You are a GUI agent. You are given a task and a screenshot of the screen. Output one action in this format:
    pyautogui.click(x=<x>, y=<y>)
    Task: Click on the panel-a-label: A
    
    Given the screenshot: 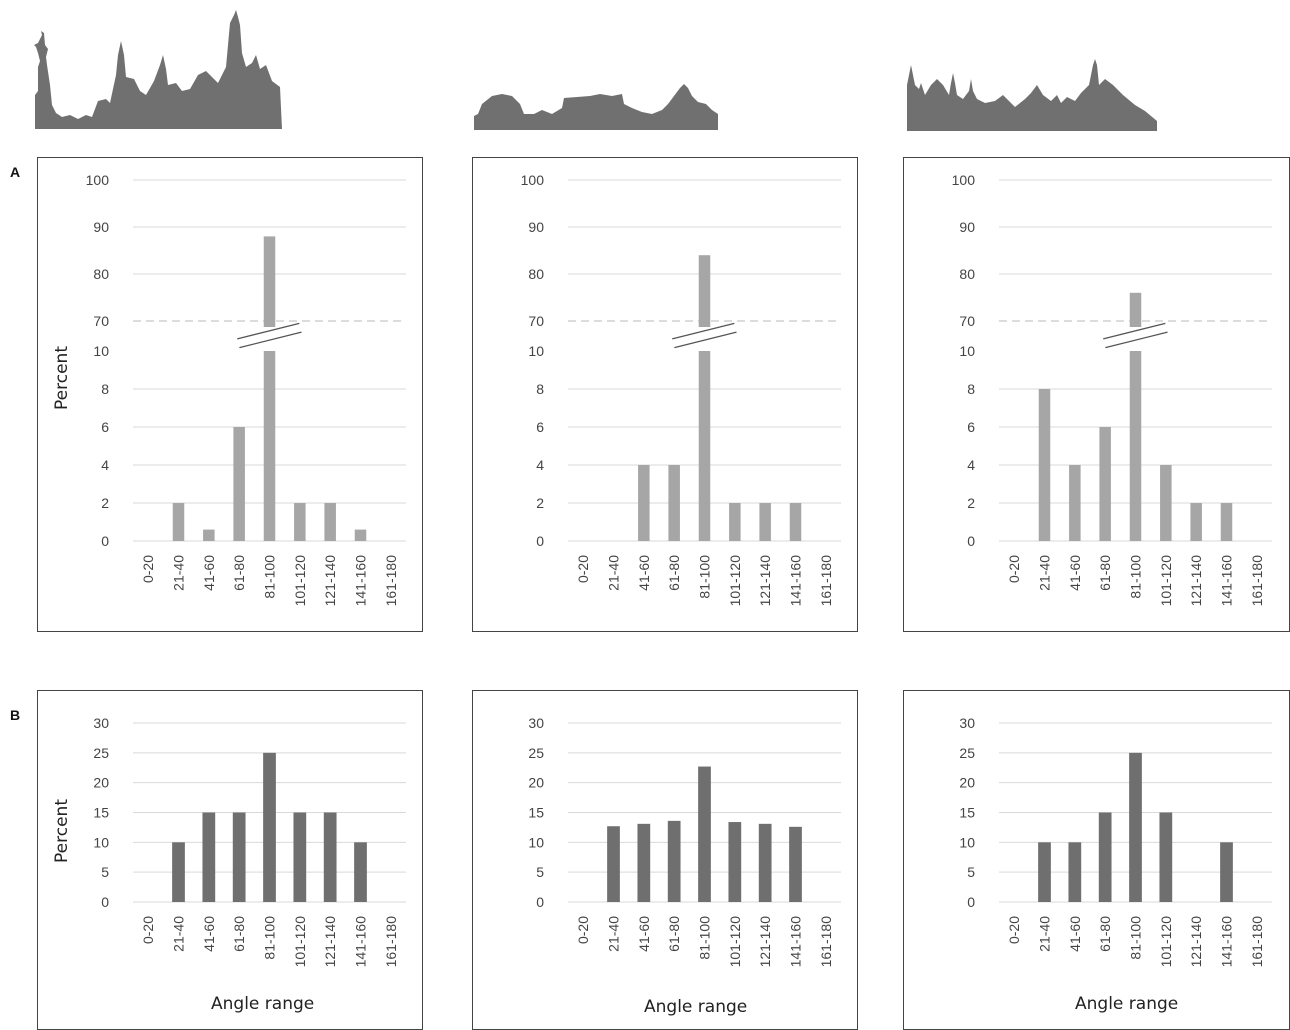 What is the action you would take?
    pyautogui.click(x=15, y=172)
    